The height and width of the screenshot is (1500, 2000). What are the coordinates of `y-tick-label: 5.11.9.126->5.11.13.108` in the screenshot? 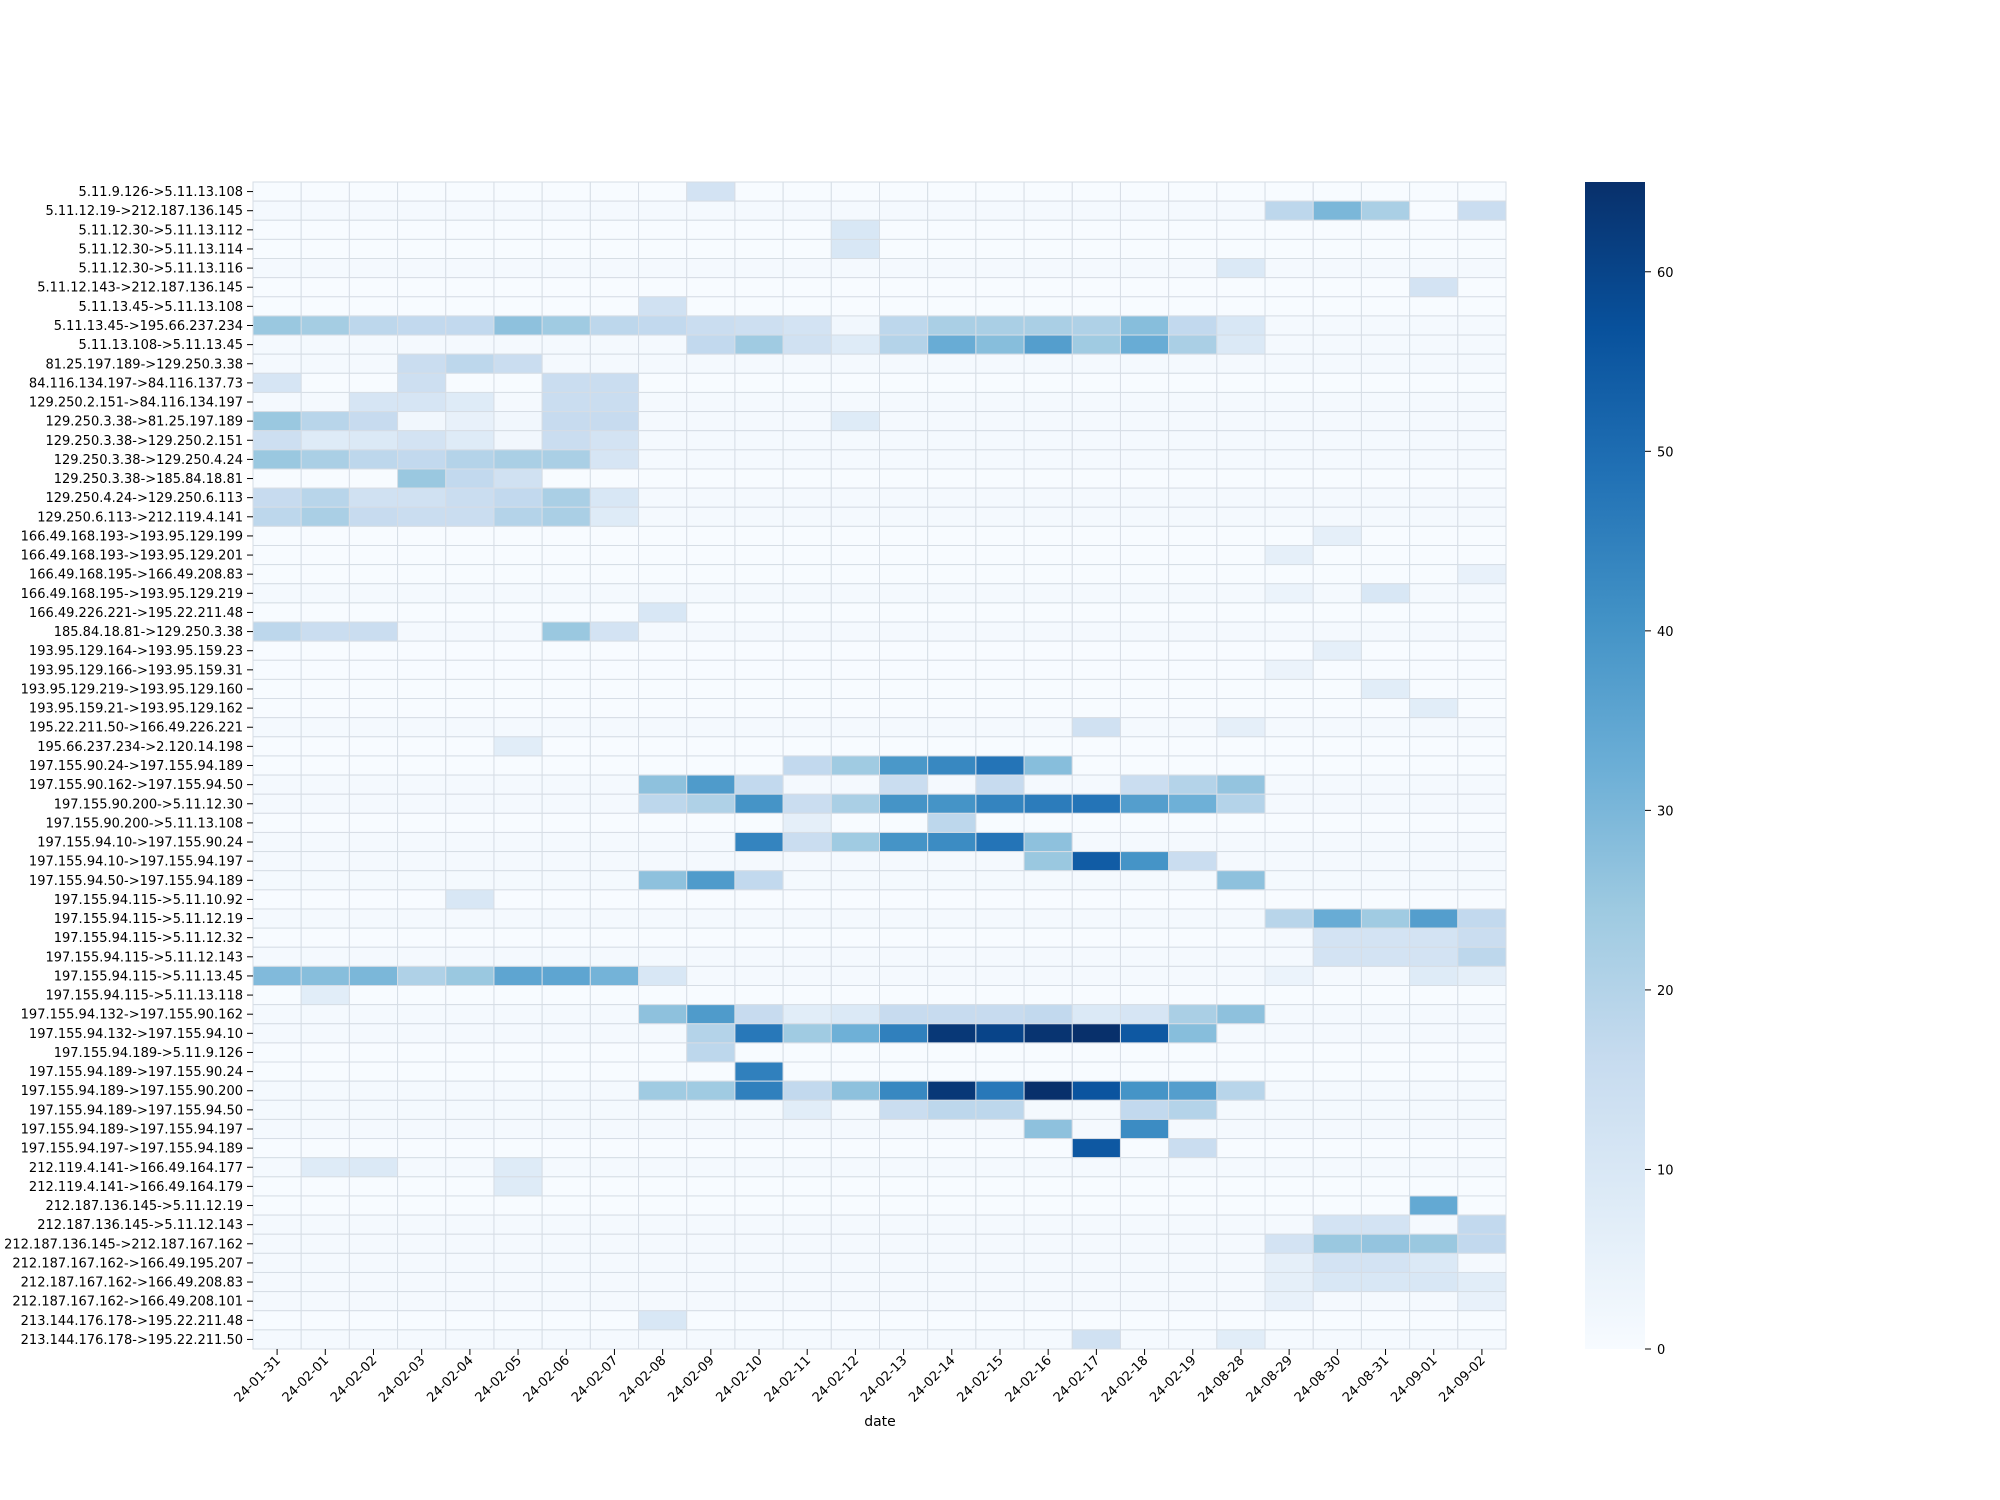 It's located at (161, 192).